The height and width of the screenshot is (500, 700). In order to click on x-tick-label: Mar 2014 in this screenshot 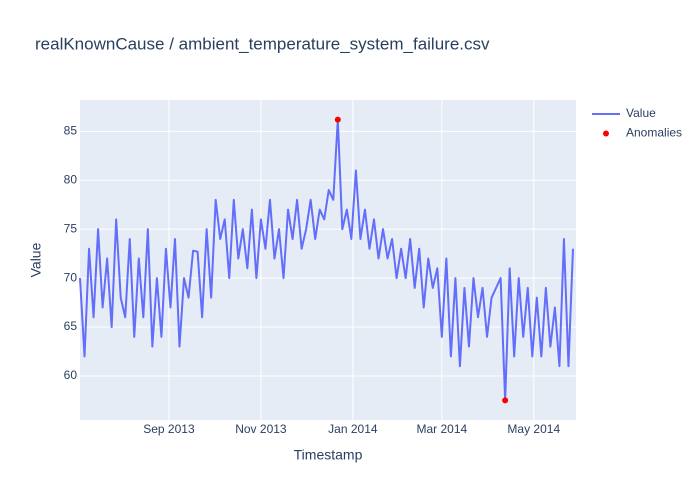, I will do `click(441, 429)`.